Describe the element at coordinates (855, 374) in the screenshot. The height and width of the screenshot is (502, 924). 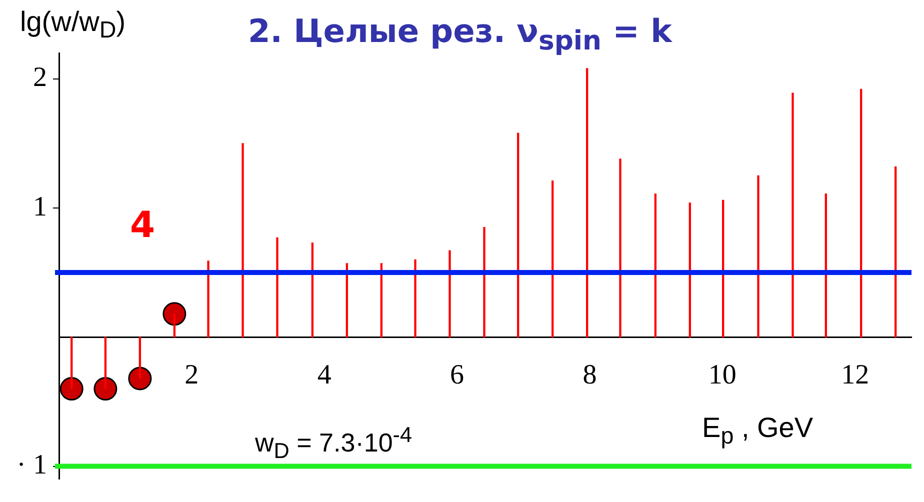
I see `x-tick-label: 12` at that location.